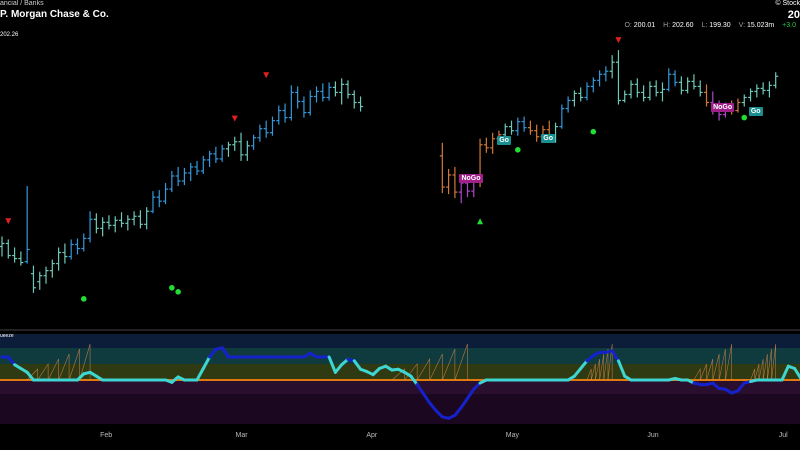  Describe the element at coordinates (628, 25) in the screenshot. I see `ohlc-open-key: O:` at that location.